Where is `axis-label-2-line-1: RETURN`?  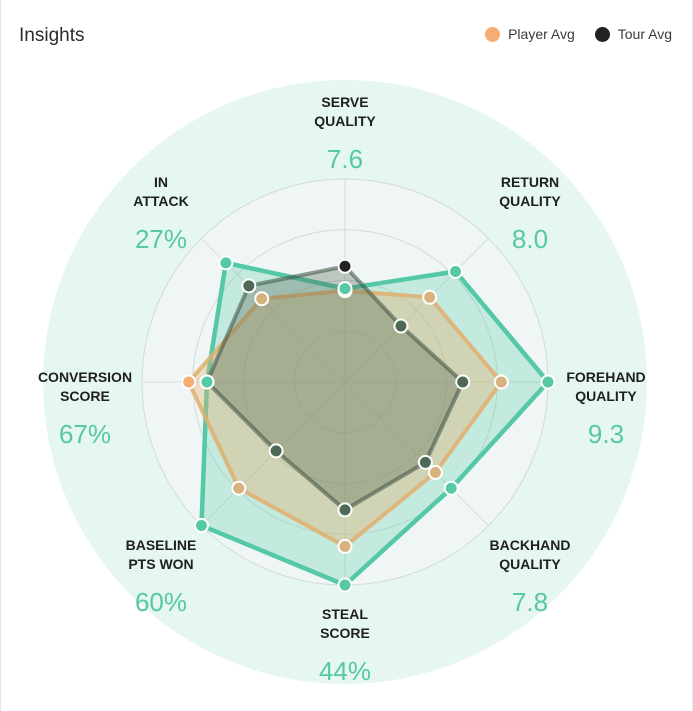 axis-label-2-line-1: RETURN is located at coordinates (530, 182).